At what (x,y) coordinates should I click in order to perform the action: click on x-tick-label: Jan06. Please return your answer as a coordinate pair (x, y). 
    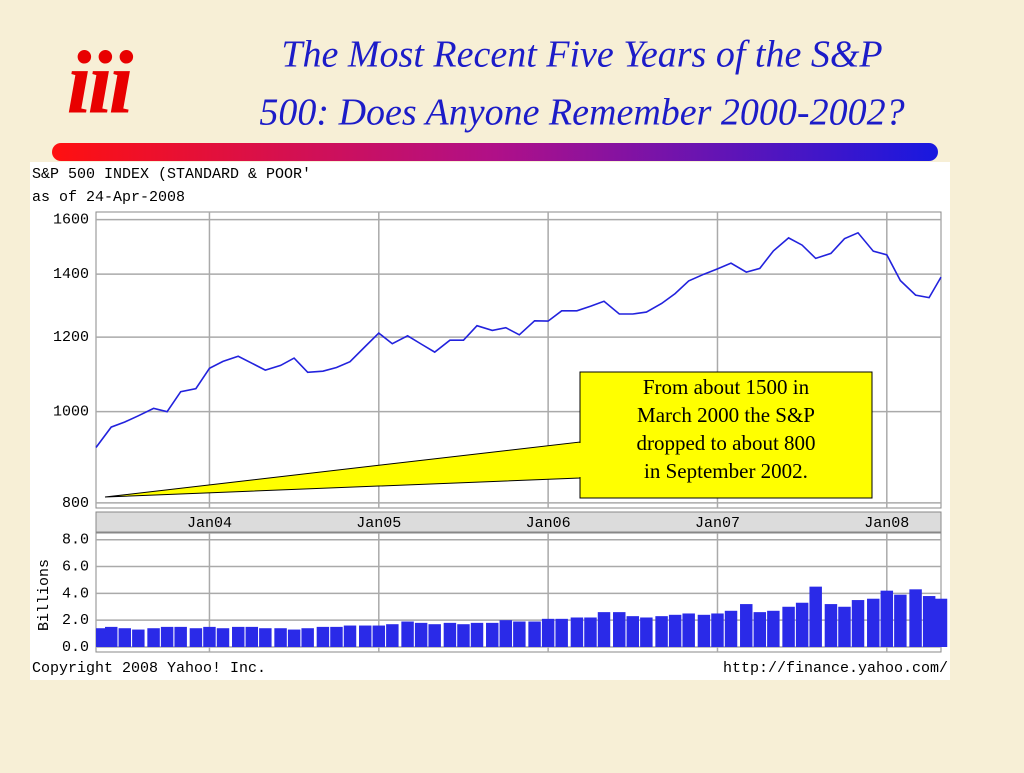
    Looking at the image, I should click on (548, 523).